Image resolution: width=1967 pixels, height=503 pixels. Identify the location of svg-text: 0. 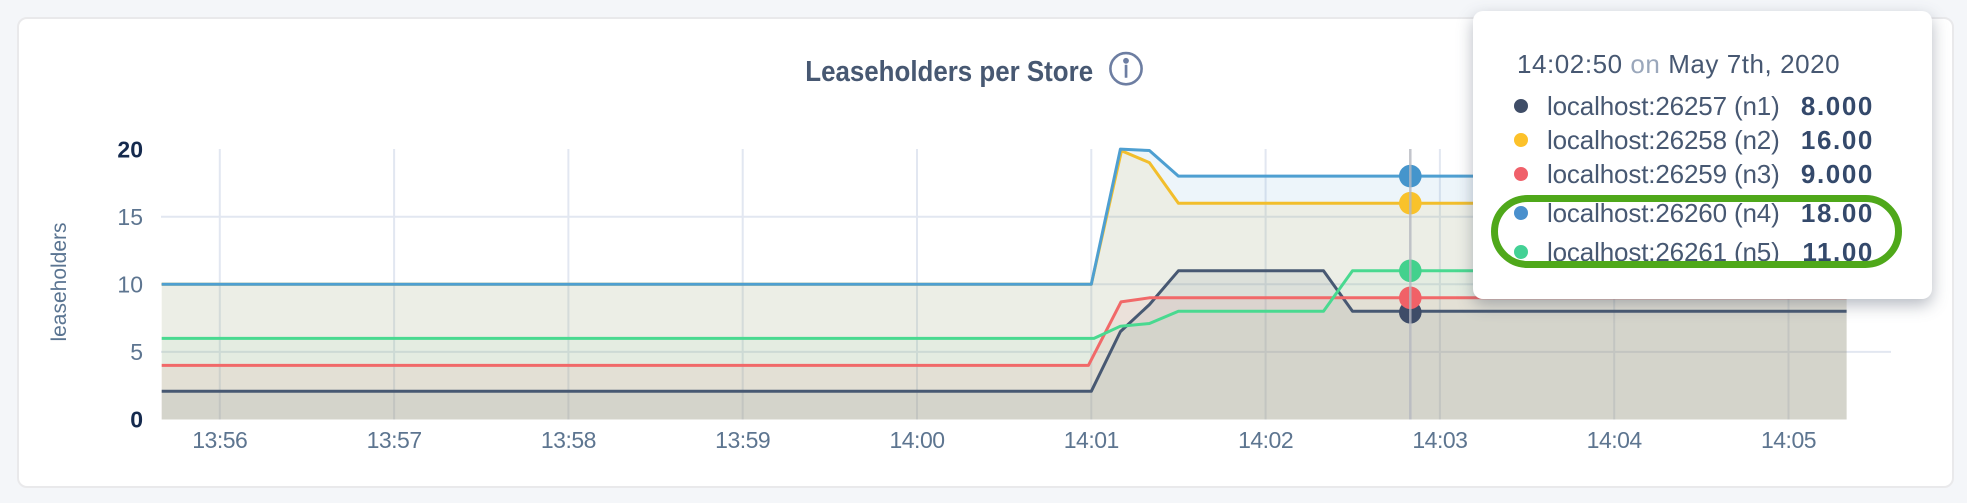
(136, 420).